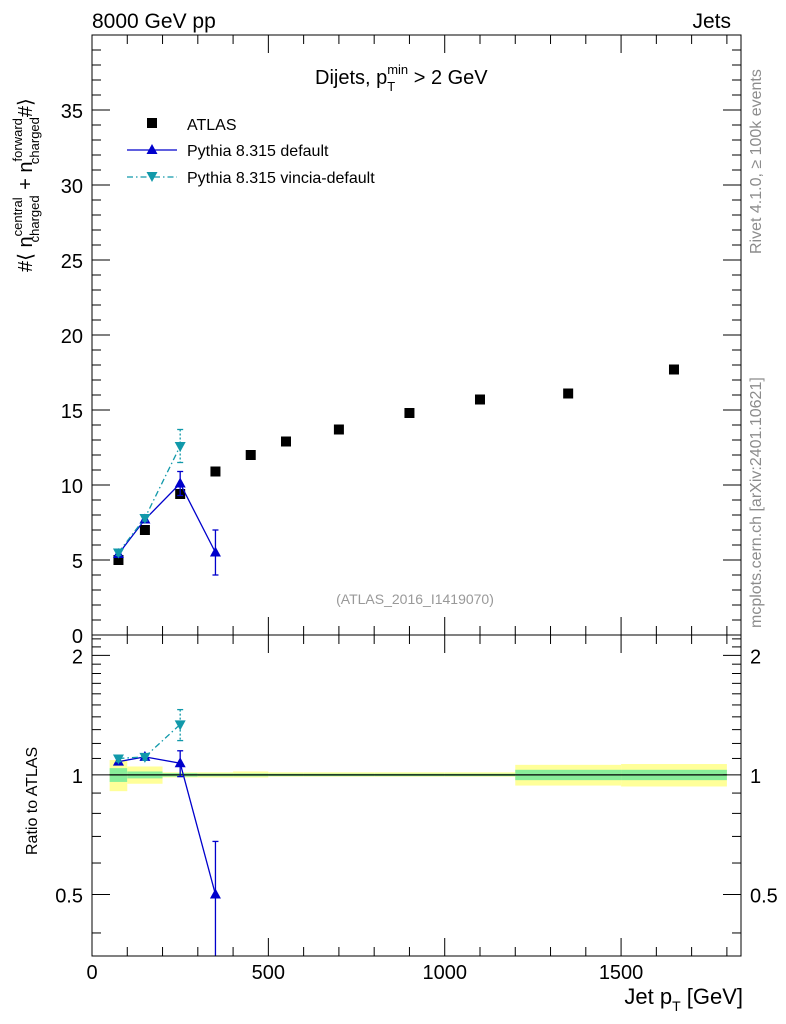  I want to click on main-ylabel: #⟨ ncentral charged + nforward charged#⟩, so click(26, 185).